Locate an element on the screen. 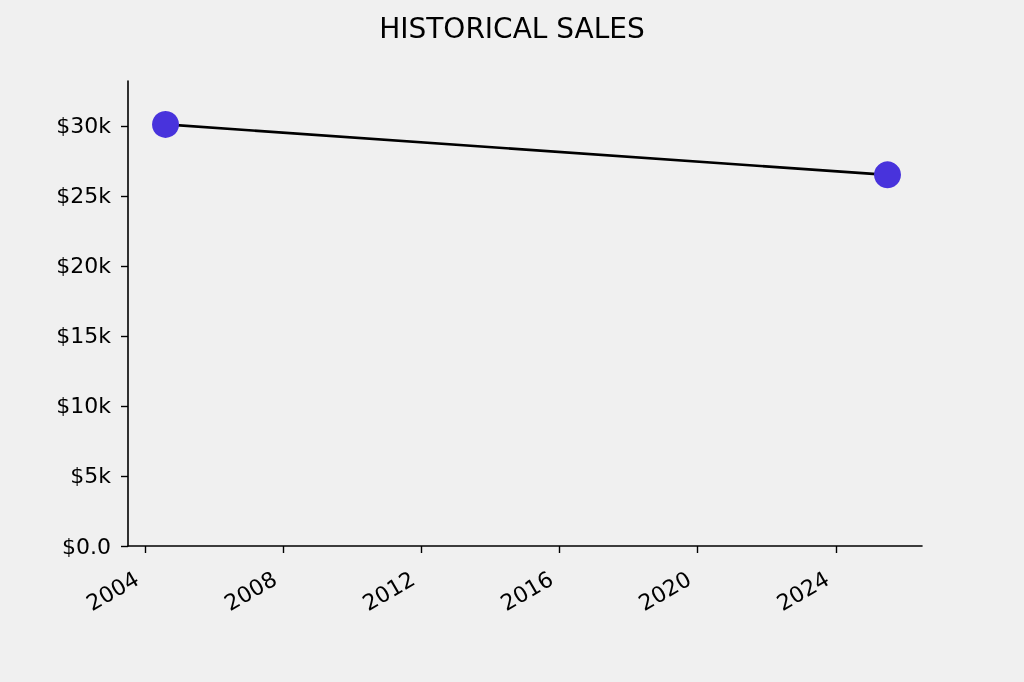 This screenshot has width=1024, height=682. y-tick-label: $5k is located at coordinates (91, 476).